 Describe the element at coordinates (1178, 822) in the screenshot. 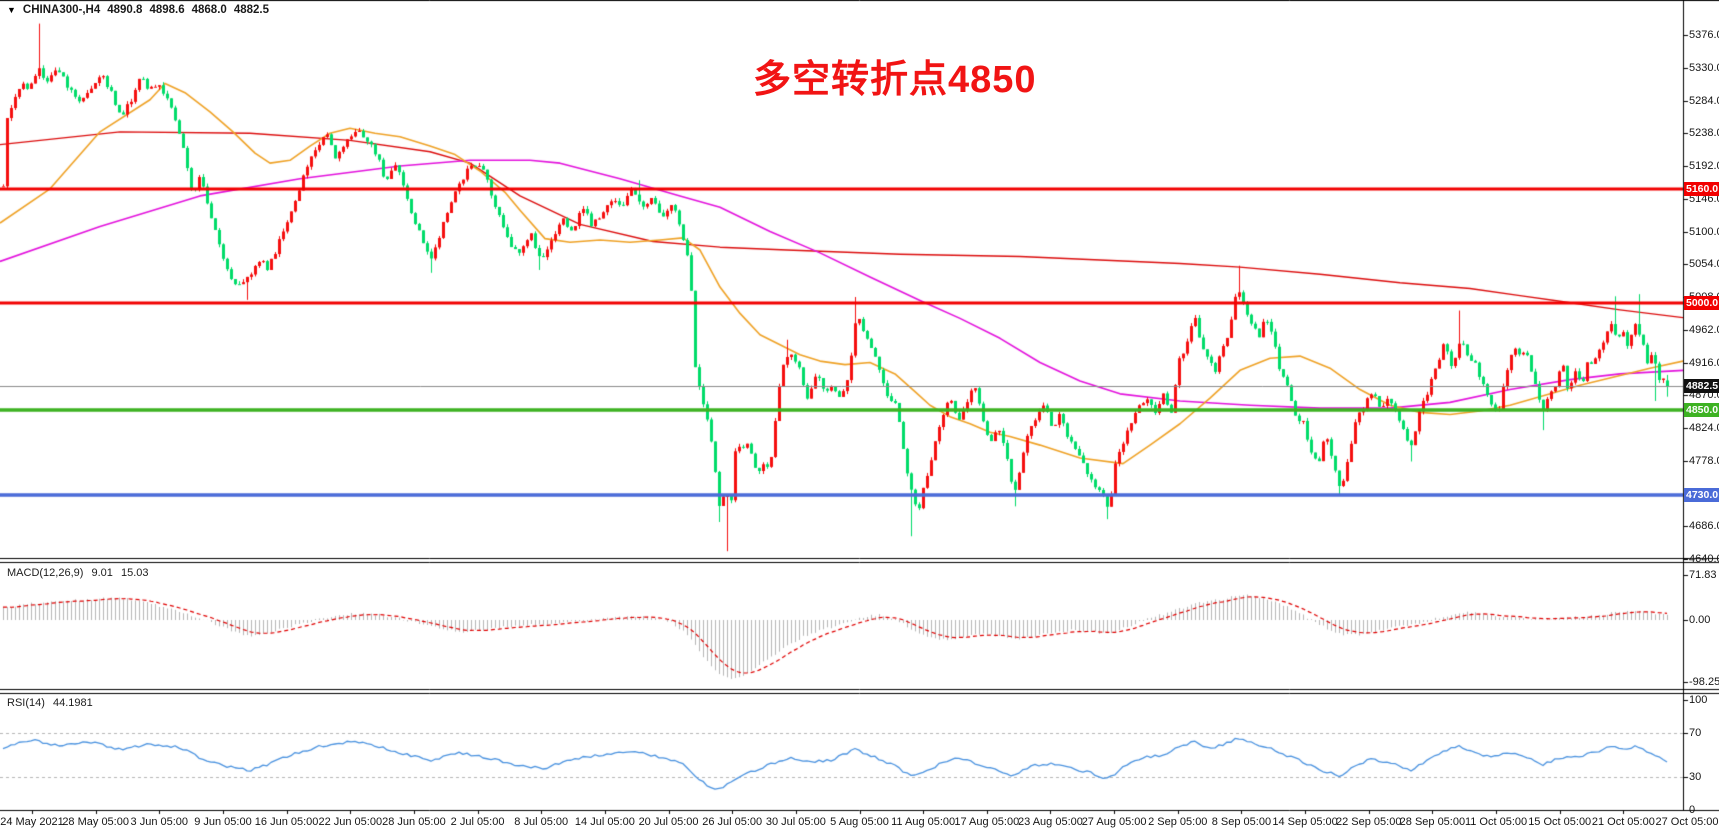

I see `time-tick-label: 2 Sep 05:00` at that location.